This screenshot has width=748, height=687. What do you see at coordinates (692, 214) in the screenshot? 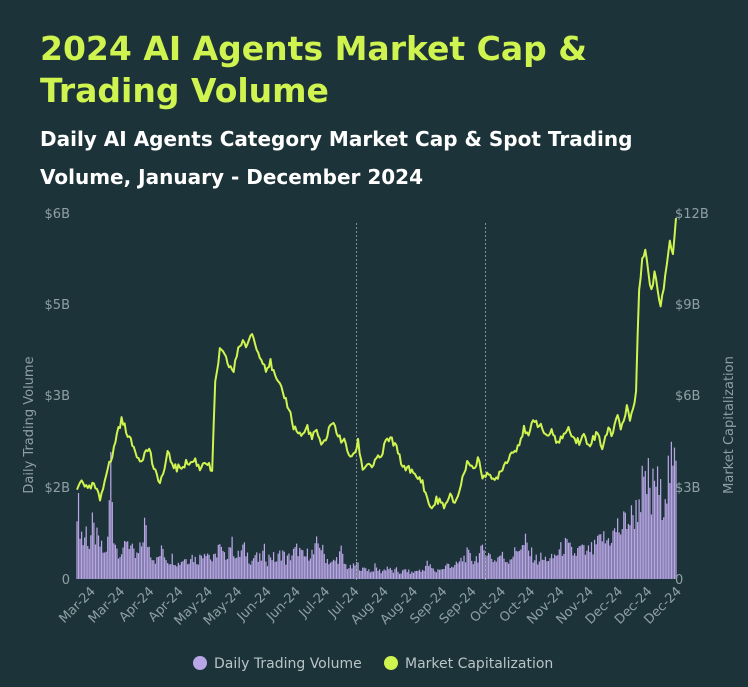
I see `right-axis-tick: $12B` at bounding box center [692, 214].